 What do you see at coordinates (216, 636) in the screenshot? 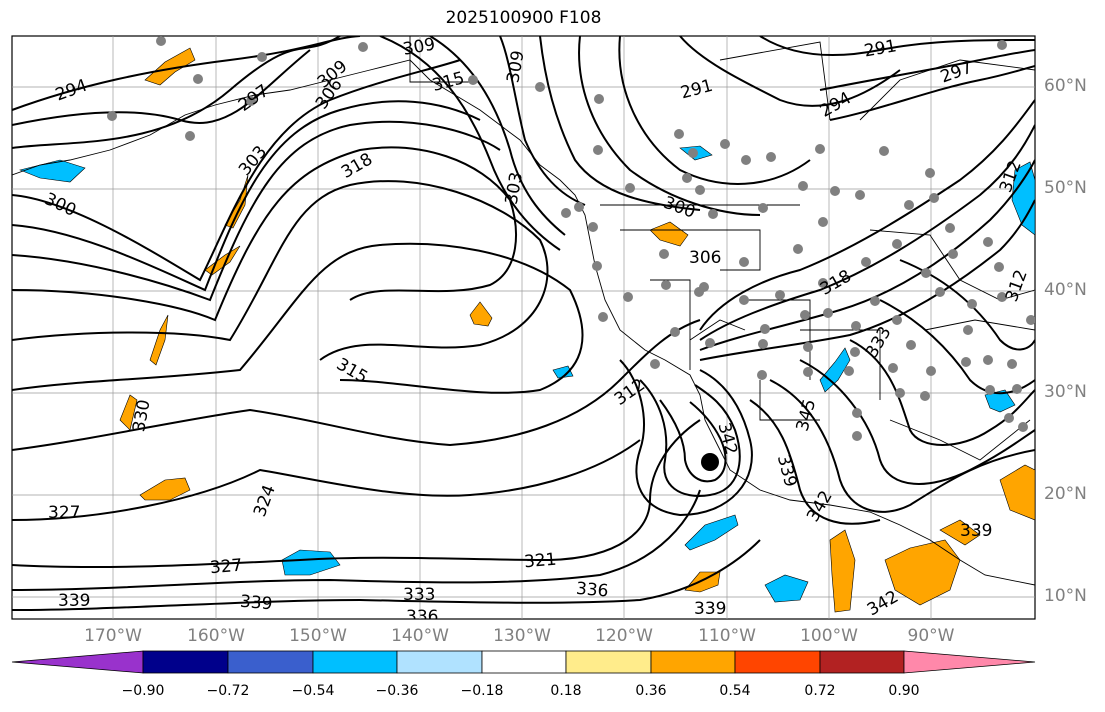
I see `lon-label: 160°W` at bounding box center [216, 636].